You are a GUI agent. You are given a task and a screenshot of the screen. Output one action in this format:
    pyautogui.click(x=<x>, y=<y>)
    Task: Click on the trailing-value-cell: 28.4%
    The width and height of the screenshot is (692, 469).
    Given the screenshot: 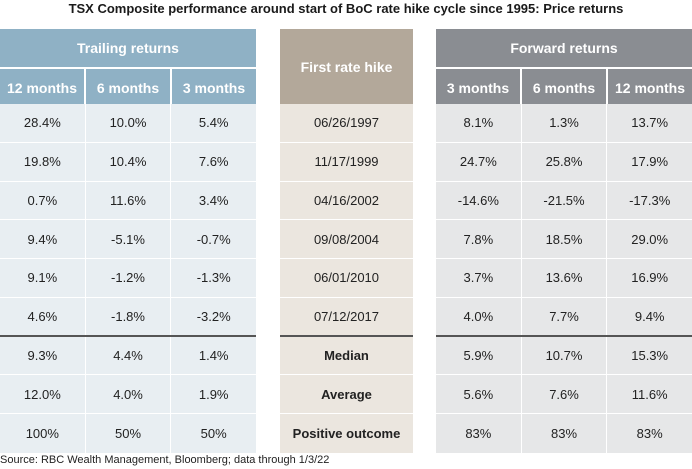 What is the action you would take?
    pyautogui.click(x=42, y=123)
    